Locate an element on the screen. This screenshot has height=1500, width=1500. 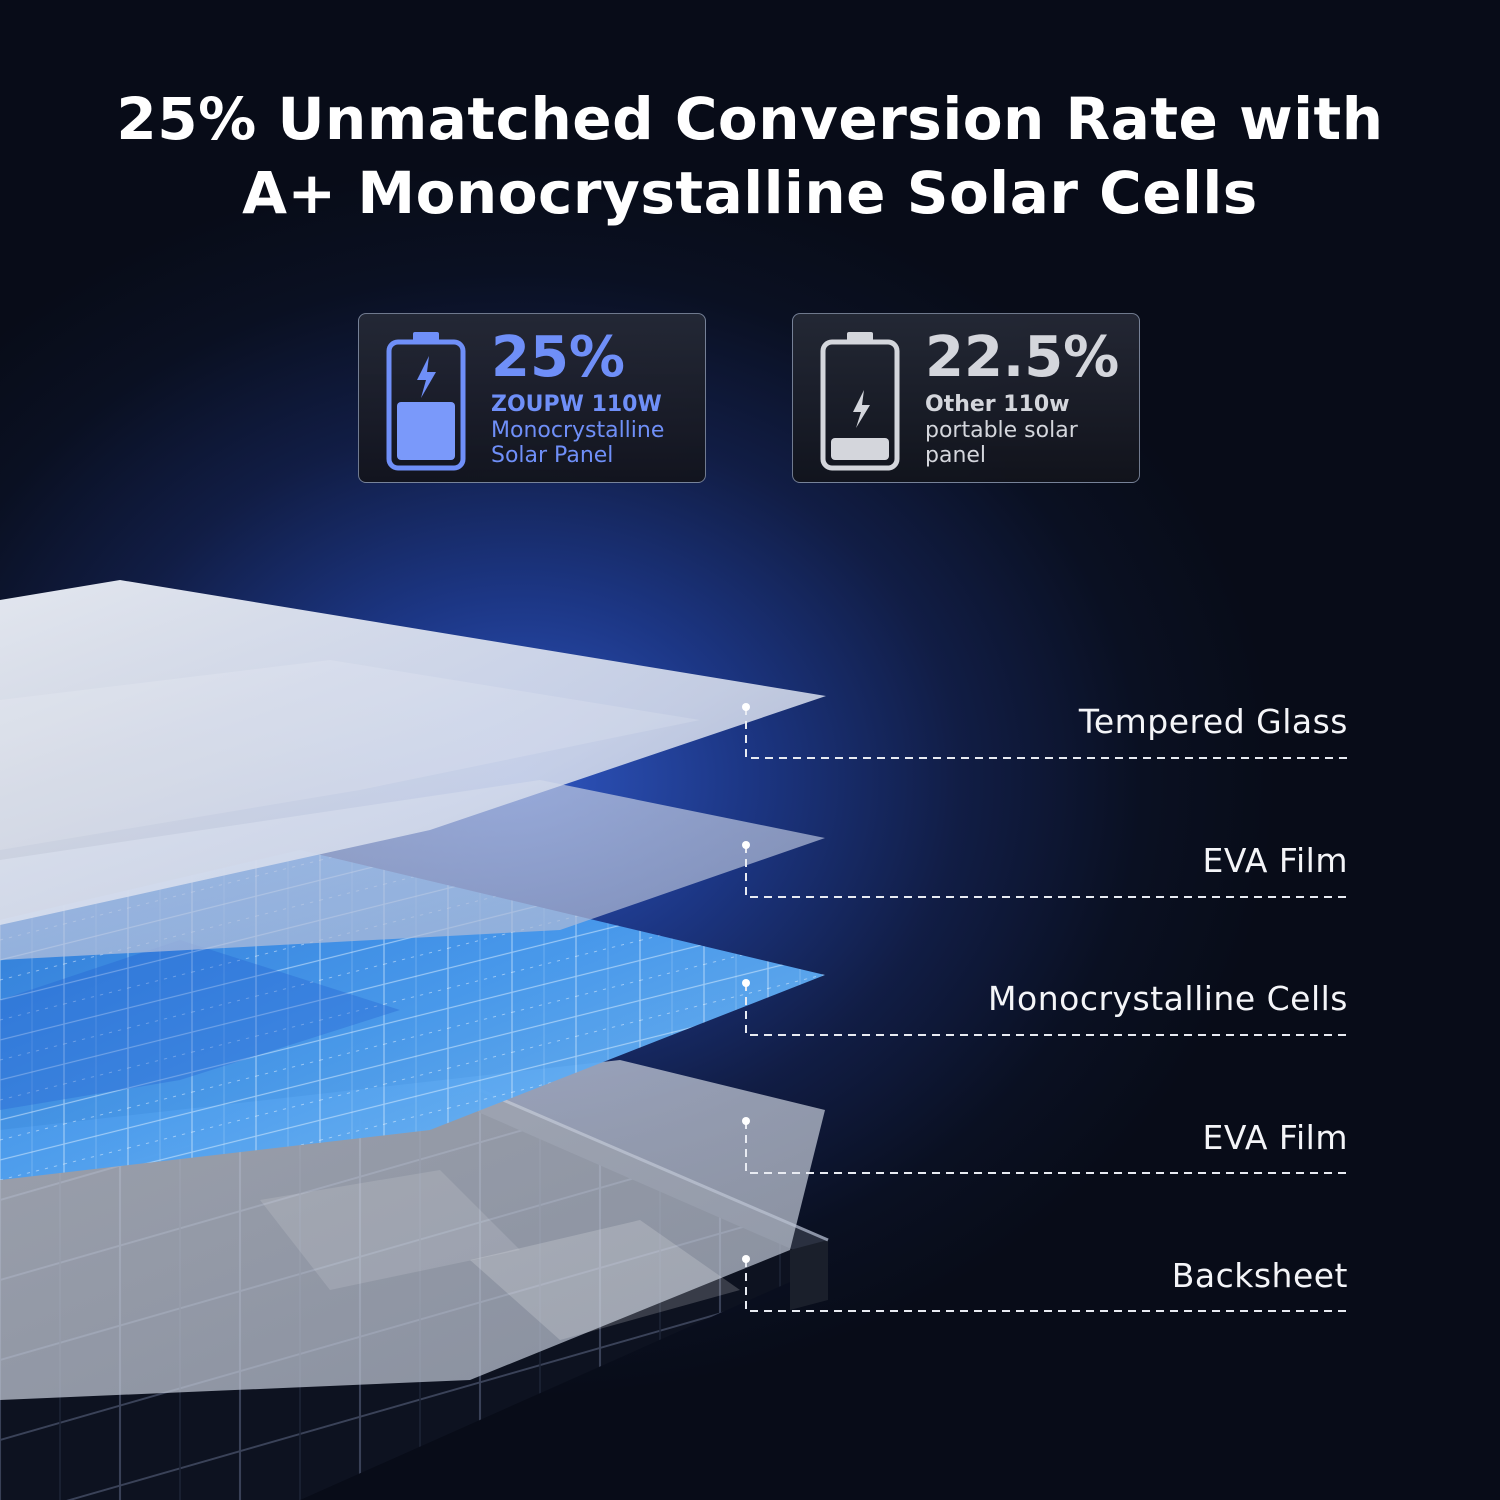
upper-eva-film-layer is located at coordinates (412, 870).